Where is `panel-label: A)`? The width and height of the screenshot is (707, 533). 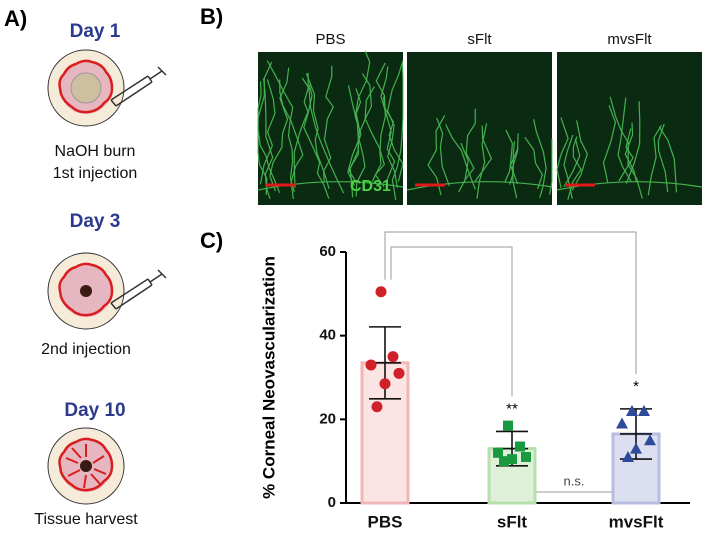
panel-label: A) is located at coordinates (15, 18).